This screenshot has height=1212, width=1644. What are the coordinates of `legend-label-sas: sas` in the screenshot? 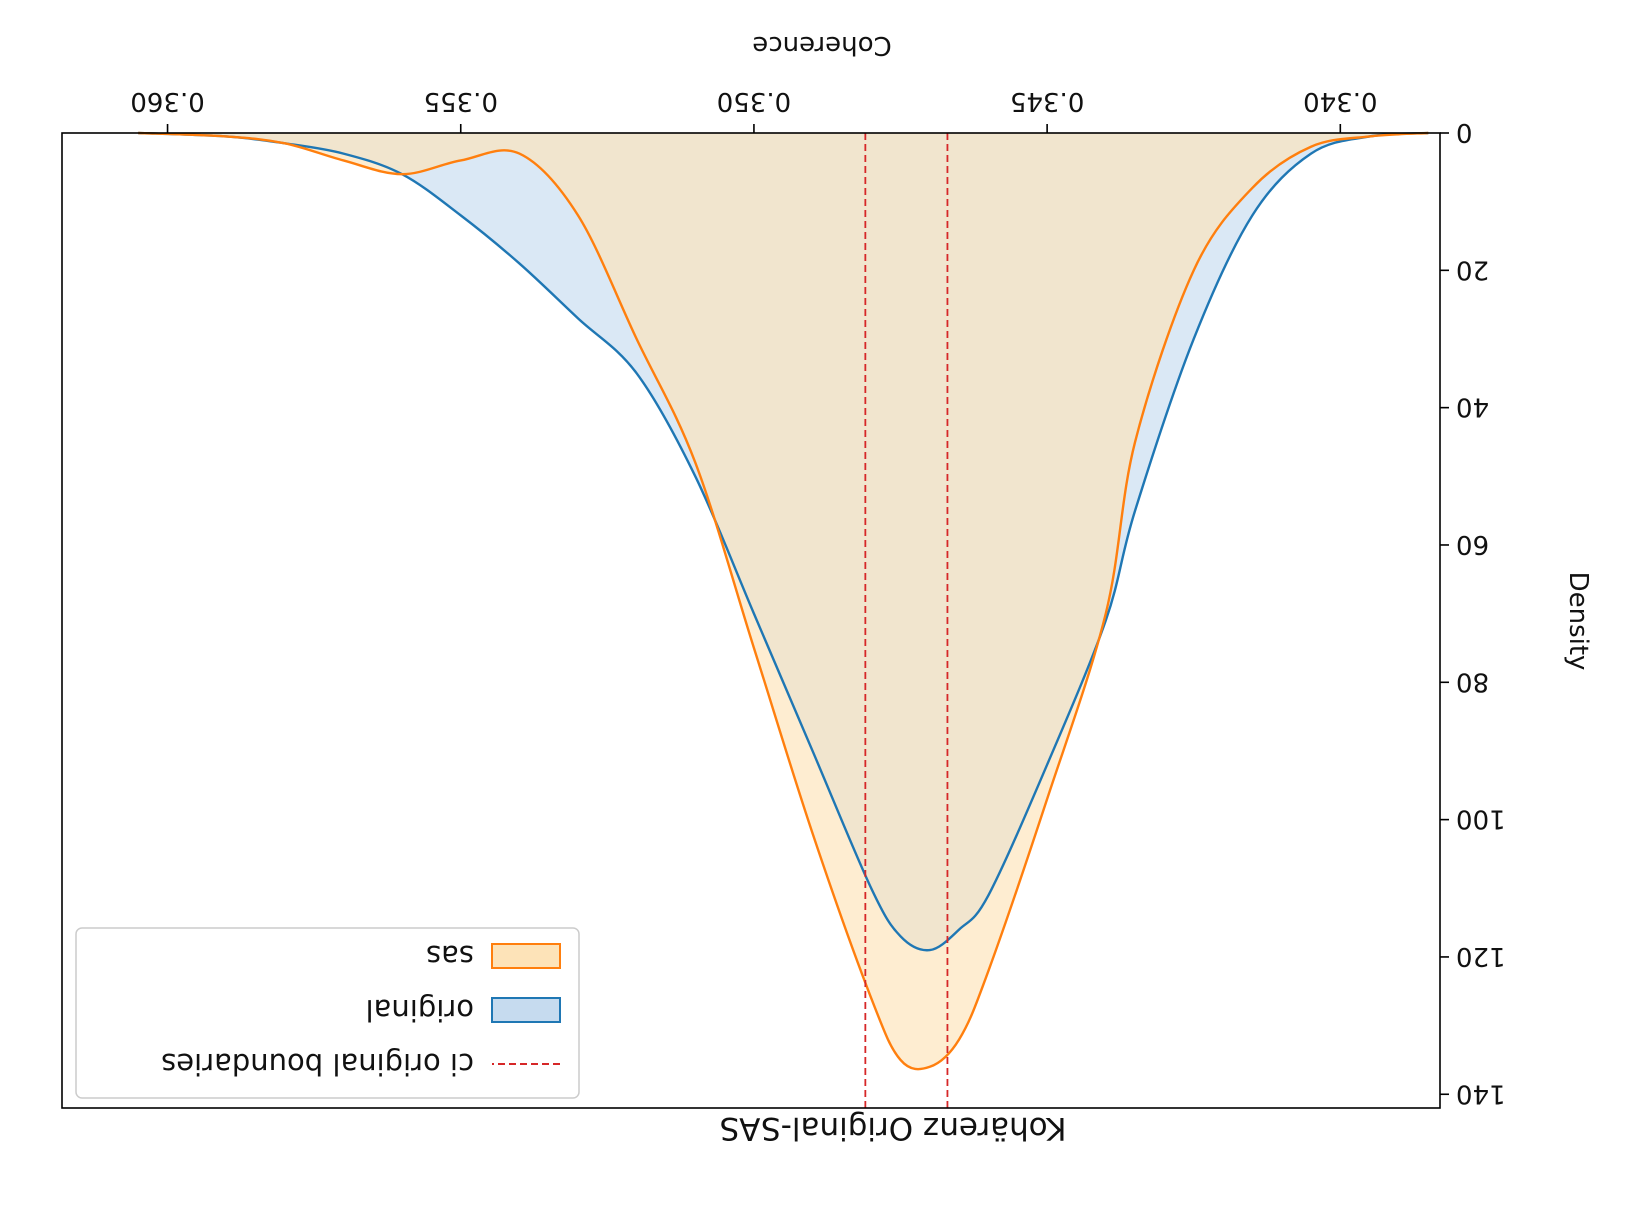 It's located at (450, 956).